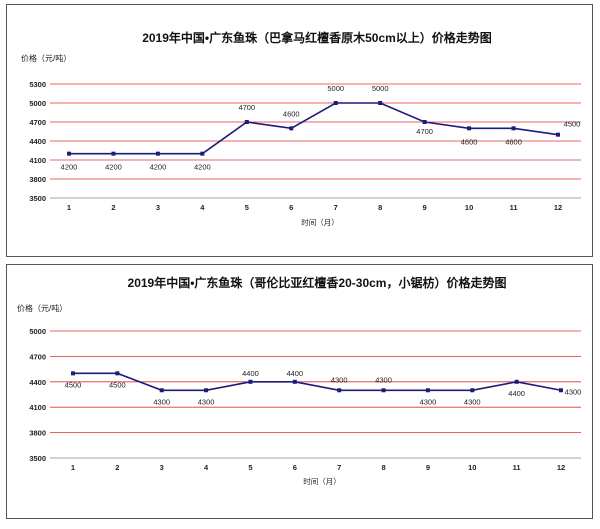  I want to click on y-tick-label: 5300, so click(37, 84).